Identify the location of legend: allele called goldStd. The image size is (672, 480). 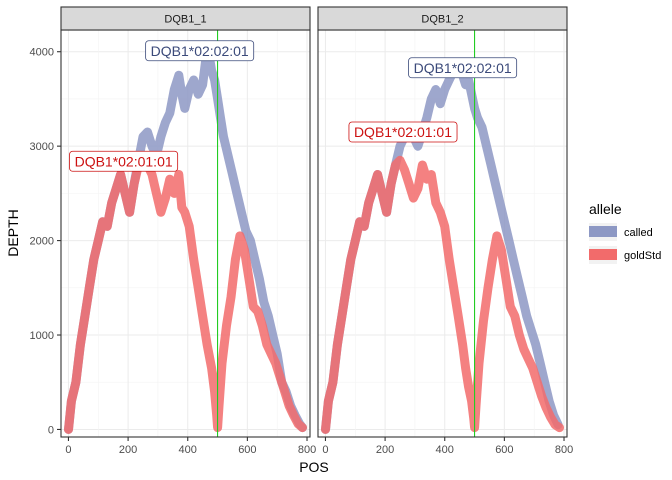
(625, 232).